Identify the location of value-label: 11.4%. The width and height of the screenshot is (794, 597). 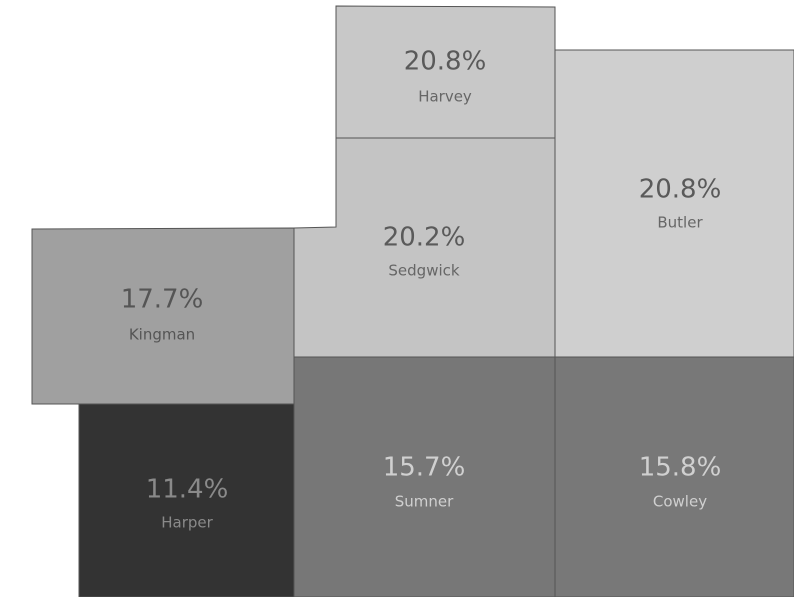
(187, 490).